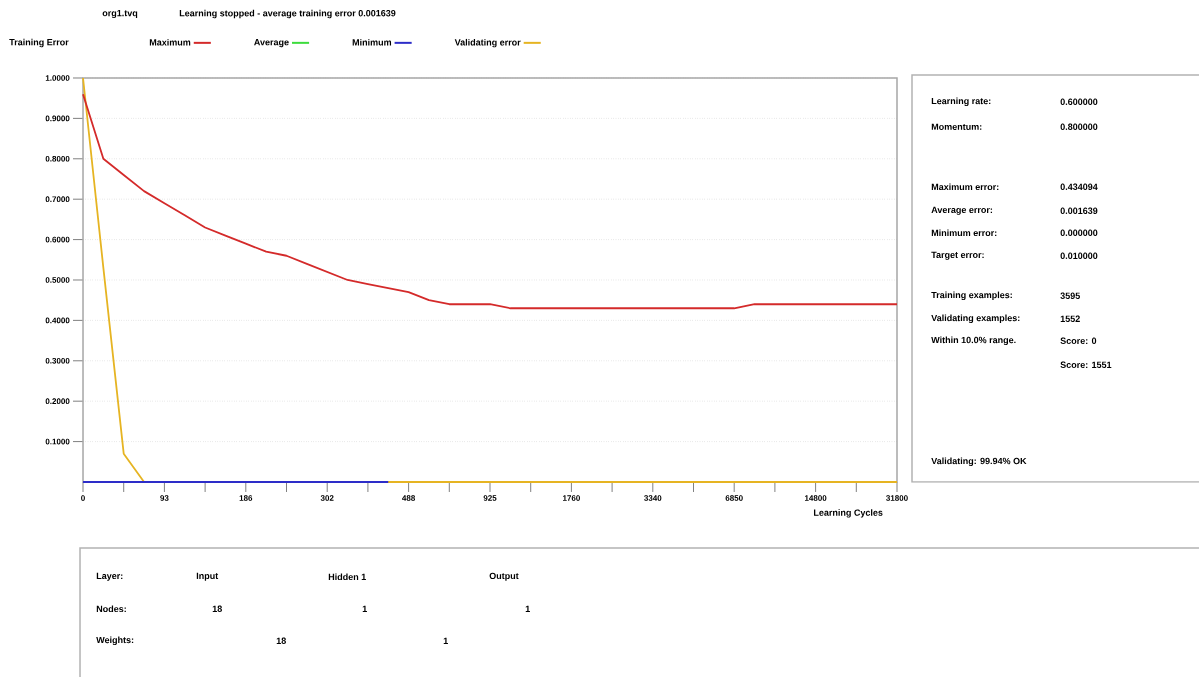 This screenshot has width=1199, height=677. What do you see at coordinates (1079, 232) in the screenshot?
I see `text: 0.000000` at bounding box center [1079, 232].